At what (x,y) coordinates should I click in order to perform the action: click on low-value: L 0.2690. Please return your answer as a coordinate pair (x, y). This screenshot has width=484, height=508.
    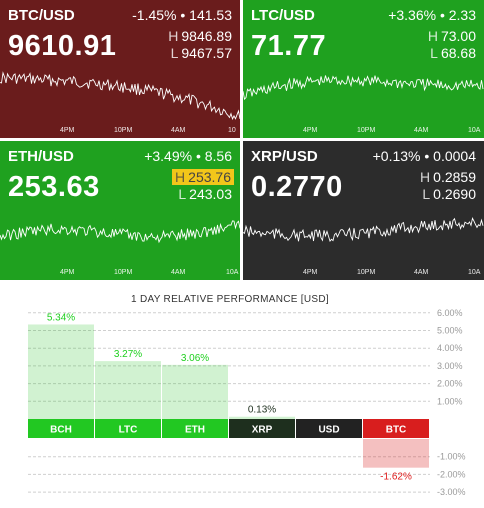
    Looking at the image, I should click on (449, 194).